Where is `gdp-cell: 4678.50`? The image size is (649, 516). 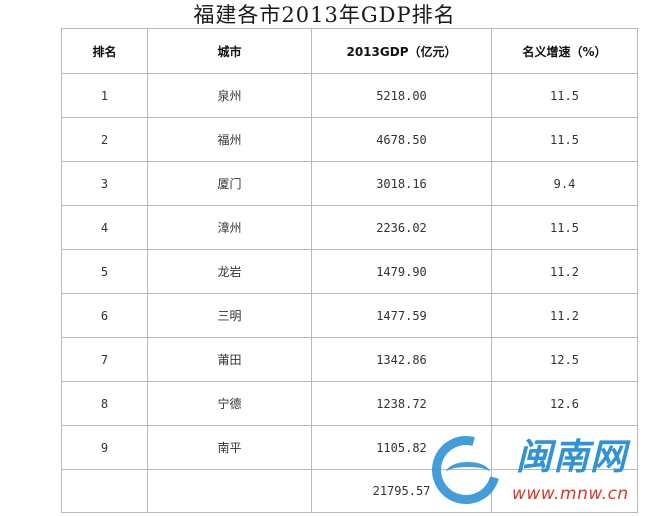 gdp-cell: 4678.50 is located at coordinates (401, 139).